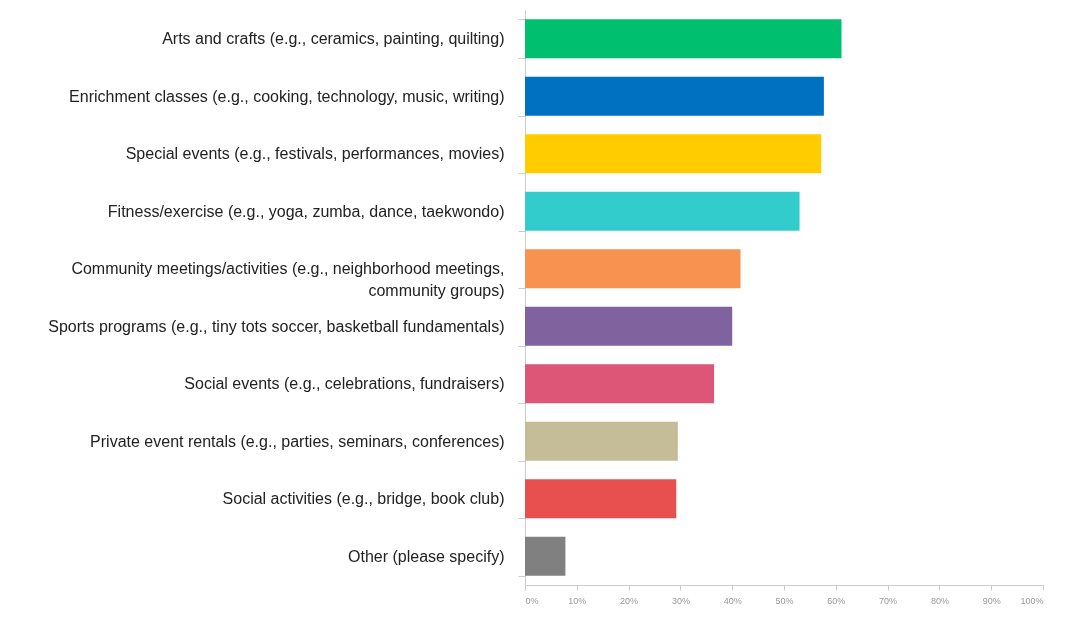 This screenshot has width=1070, height=618. I want to click on x-tick-label: 80%, so click(939, 600).